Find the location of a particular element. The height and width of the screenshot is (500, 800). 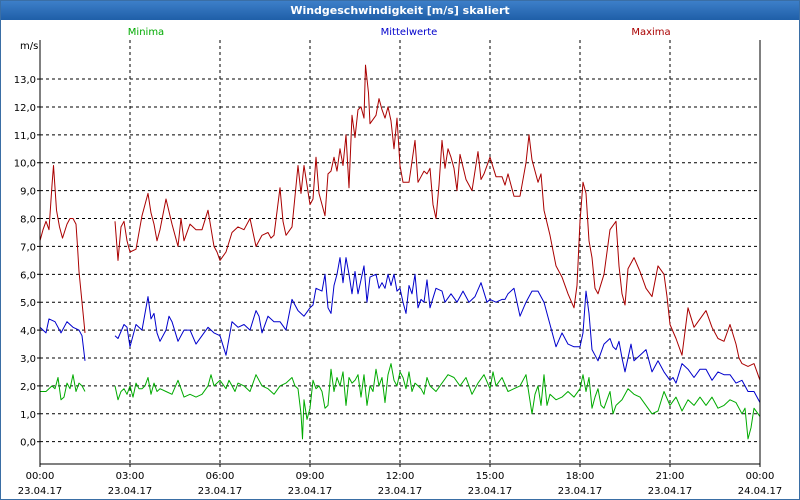

x-tick-time: 21:00 is located at coordinates (670, 476).